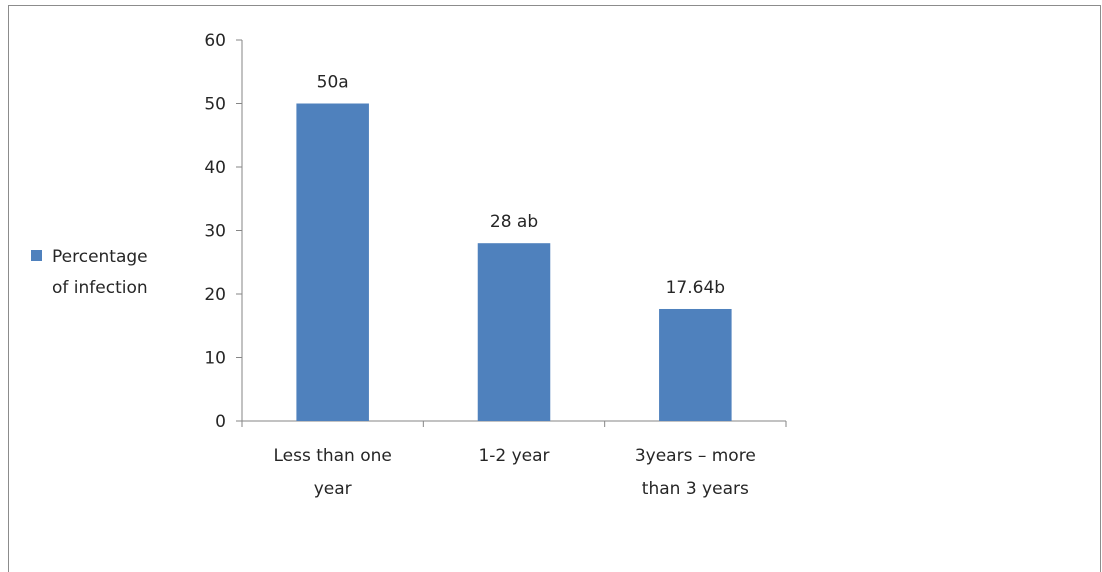 This screenshot has height=572, width=1102. Describe the element at coordinates (333, 83) in the screenshot. I see `data-label: 50a` at that location.